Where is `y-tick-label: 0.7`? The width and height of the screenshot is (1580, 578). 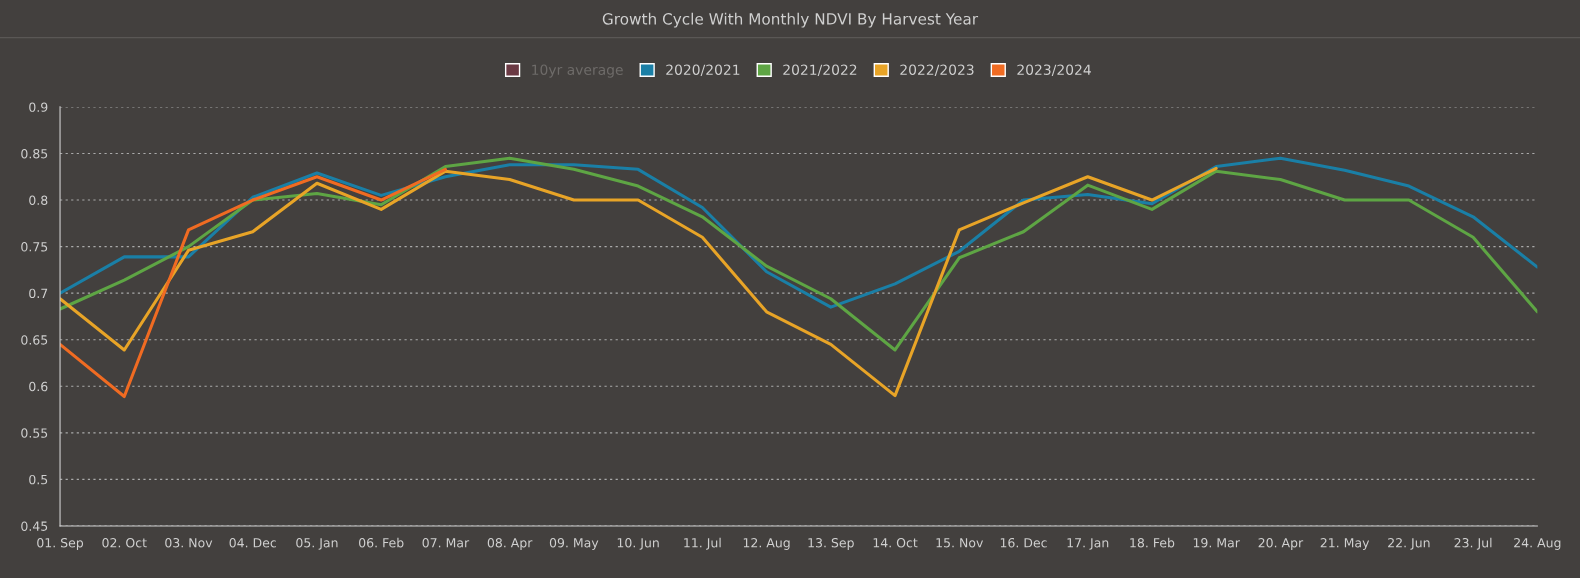
y-tick-label: 0.7 is located at coordinates (38, 293).